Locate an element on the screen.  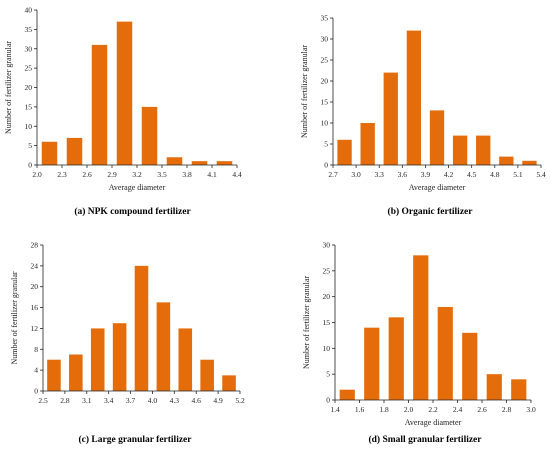
y-tick-label-a-4: 20 is located at coordinates (29, 87).